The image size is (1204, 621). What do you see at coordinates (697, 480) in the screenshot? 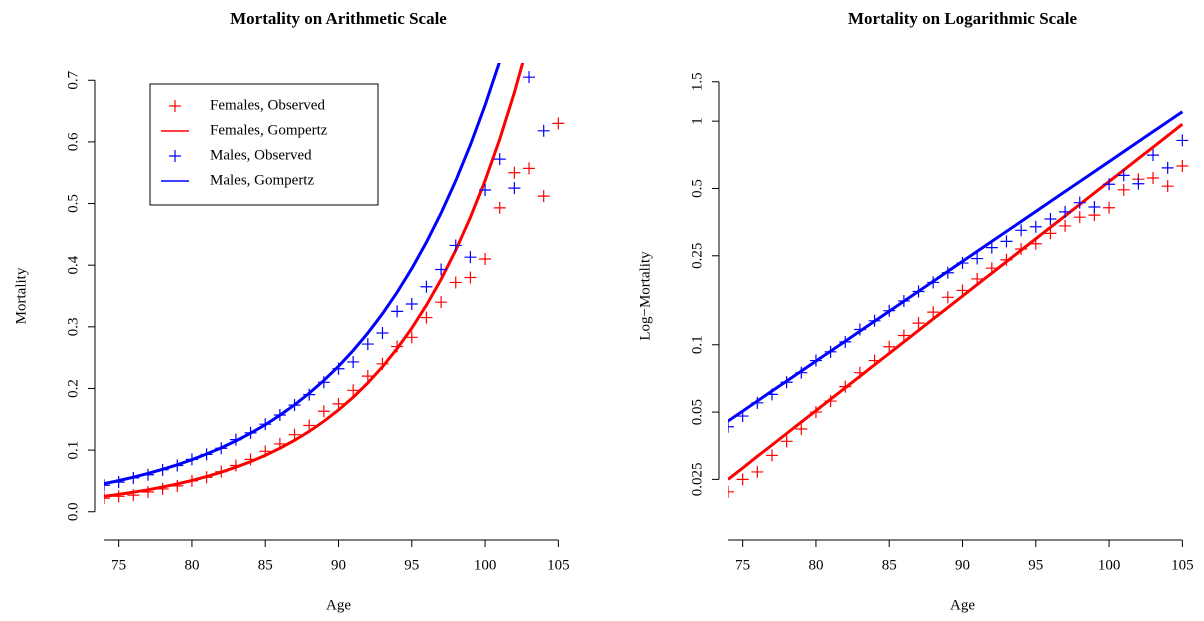
I see `y-tick-label: 0.025` at bounding box center [697, 480].